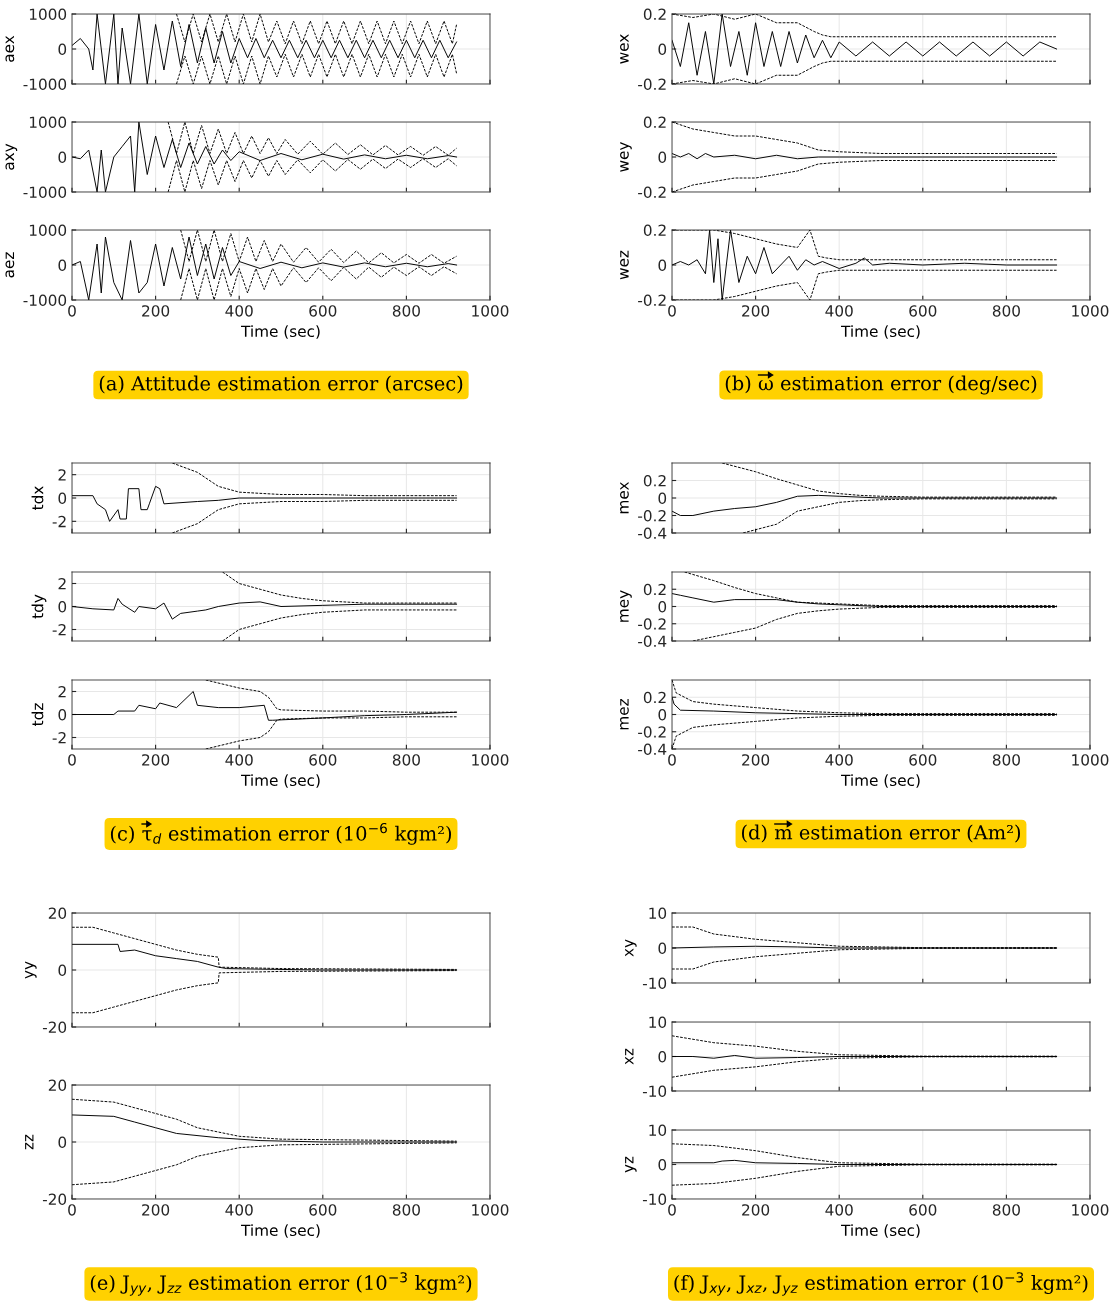  Describe the element at coordinates (631, 1164) in the screenshot. I see `y-axis-title: yz` at that location.